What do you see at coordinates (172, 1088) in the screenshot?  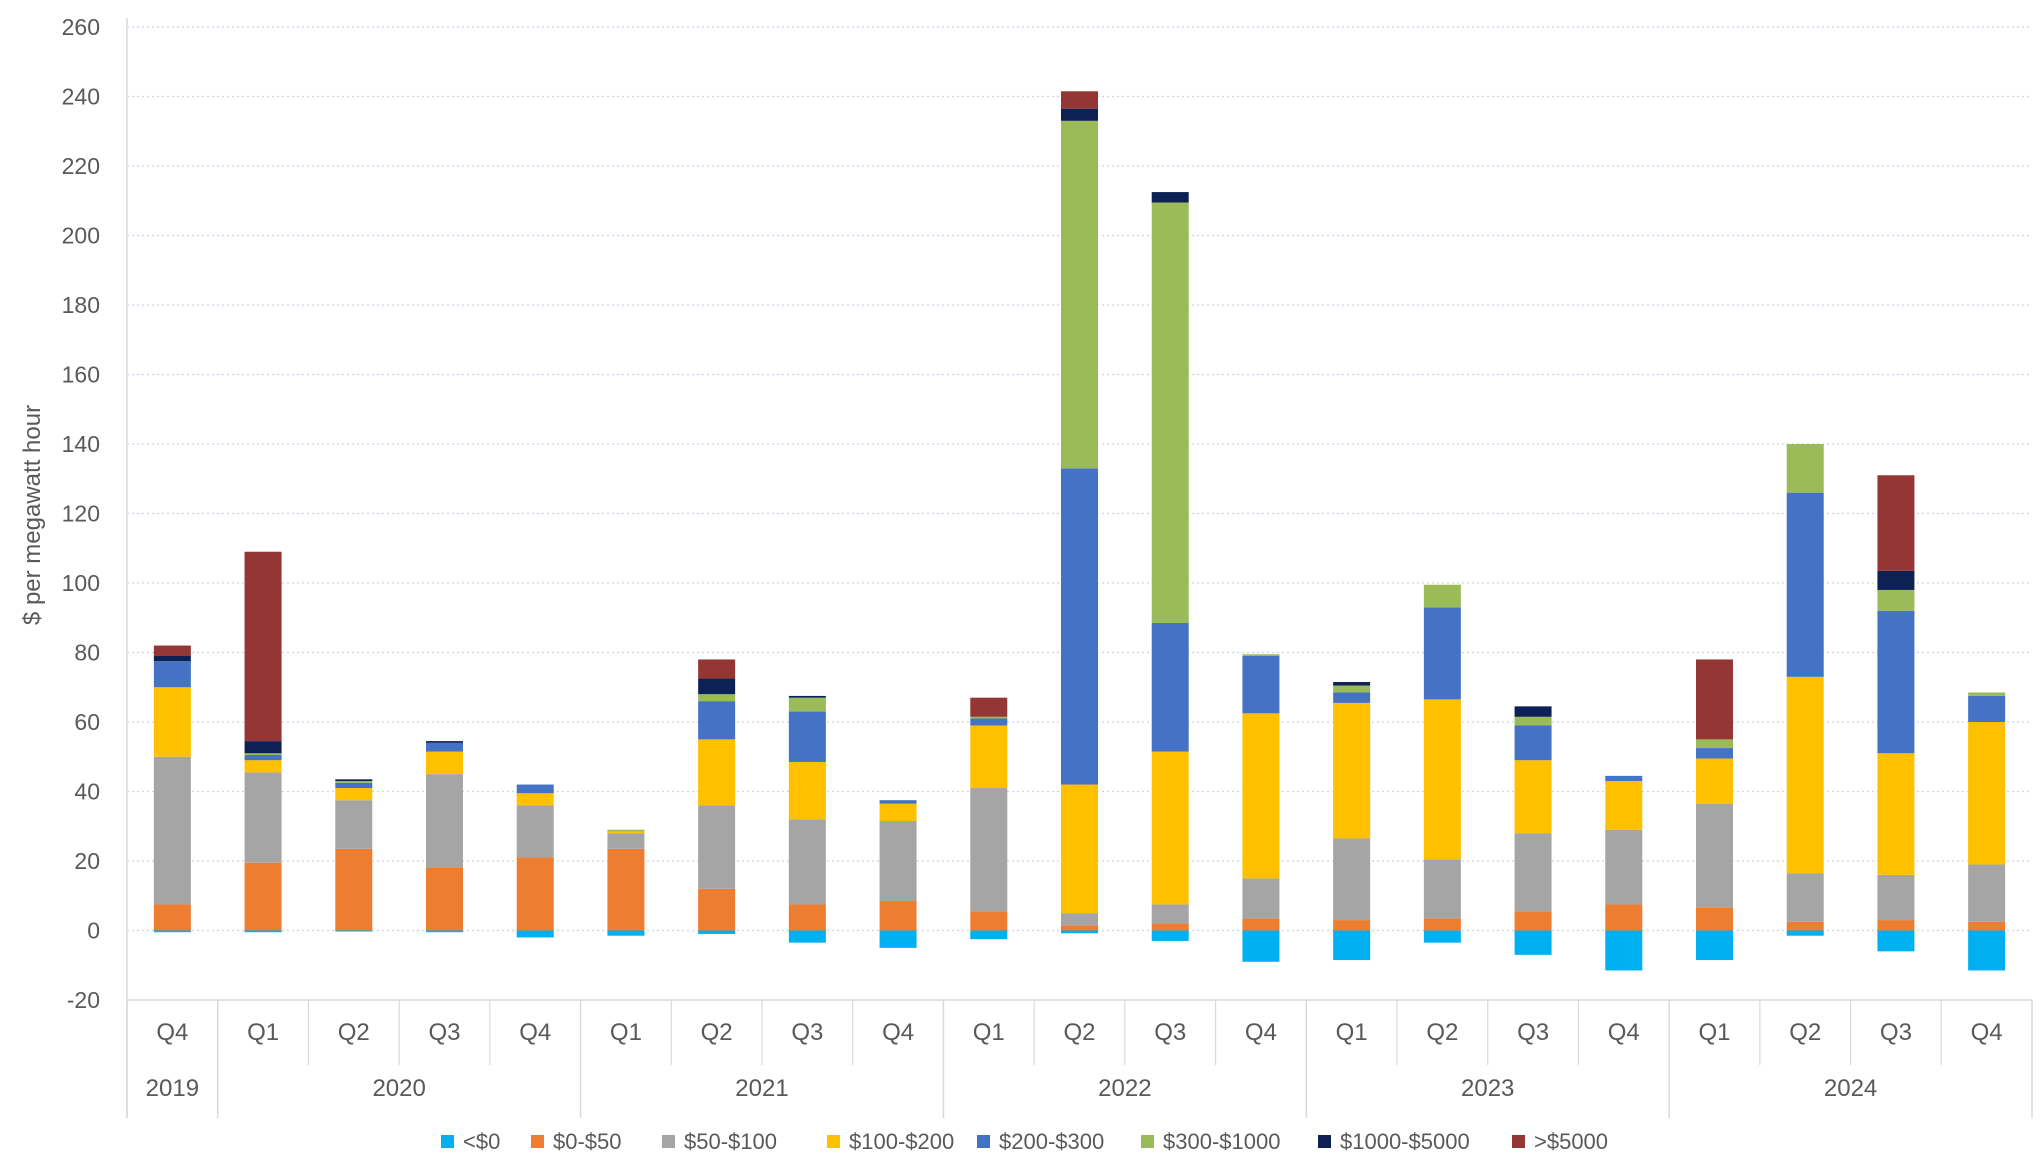 I see `x-year-label: 2019` at bounding box center [172, 1088].